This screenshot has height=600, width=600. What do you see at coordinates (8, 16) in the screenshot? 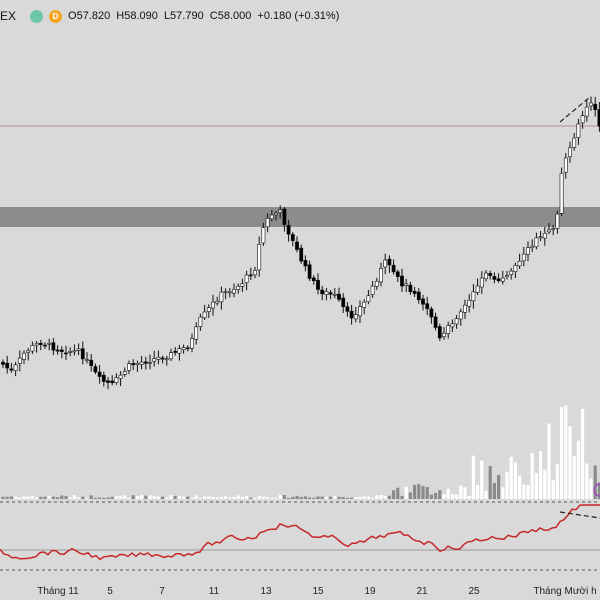
I see `symbol-name: EX` at bounding box center [8, 16].